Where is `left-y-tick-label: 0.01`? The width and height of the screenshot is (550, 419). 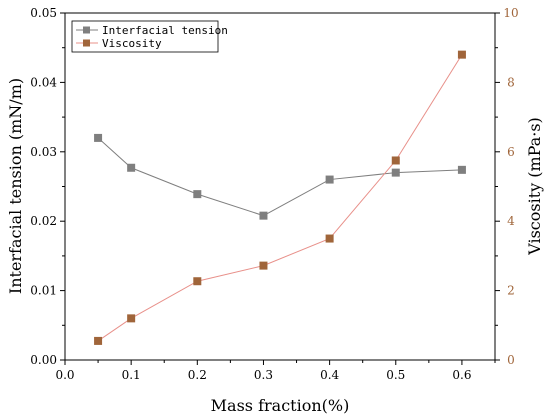 left-y-tick-label: 0.01 is located at coordinates (43, 291).